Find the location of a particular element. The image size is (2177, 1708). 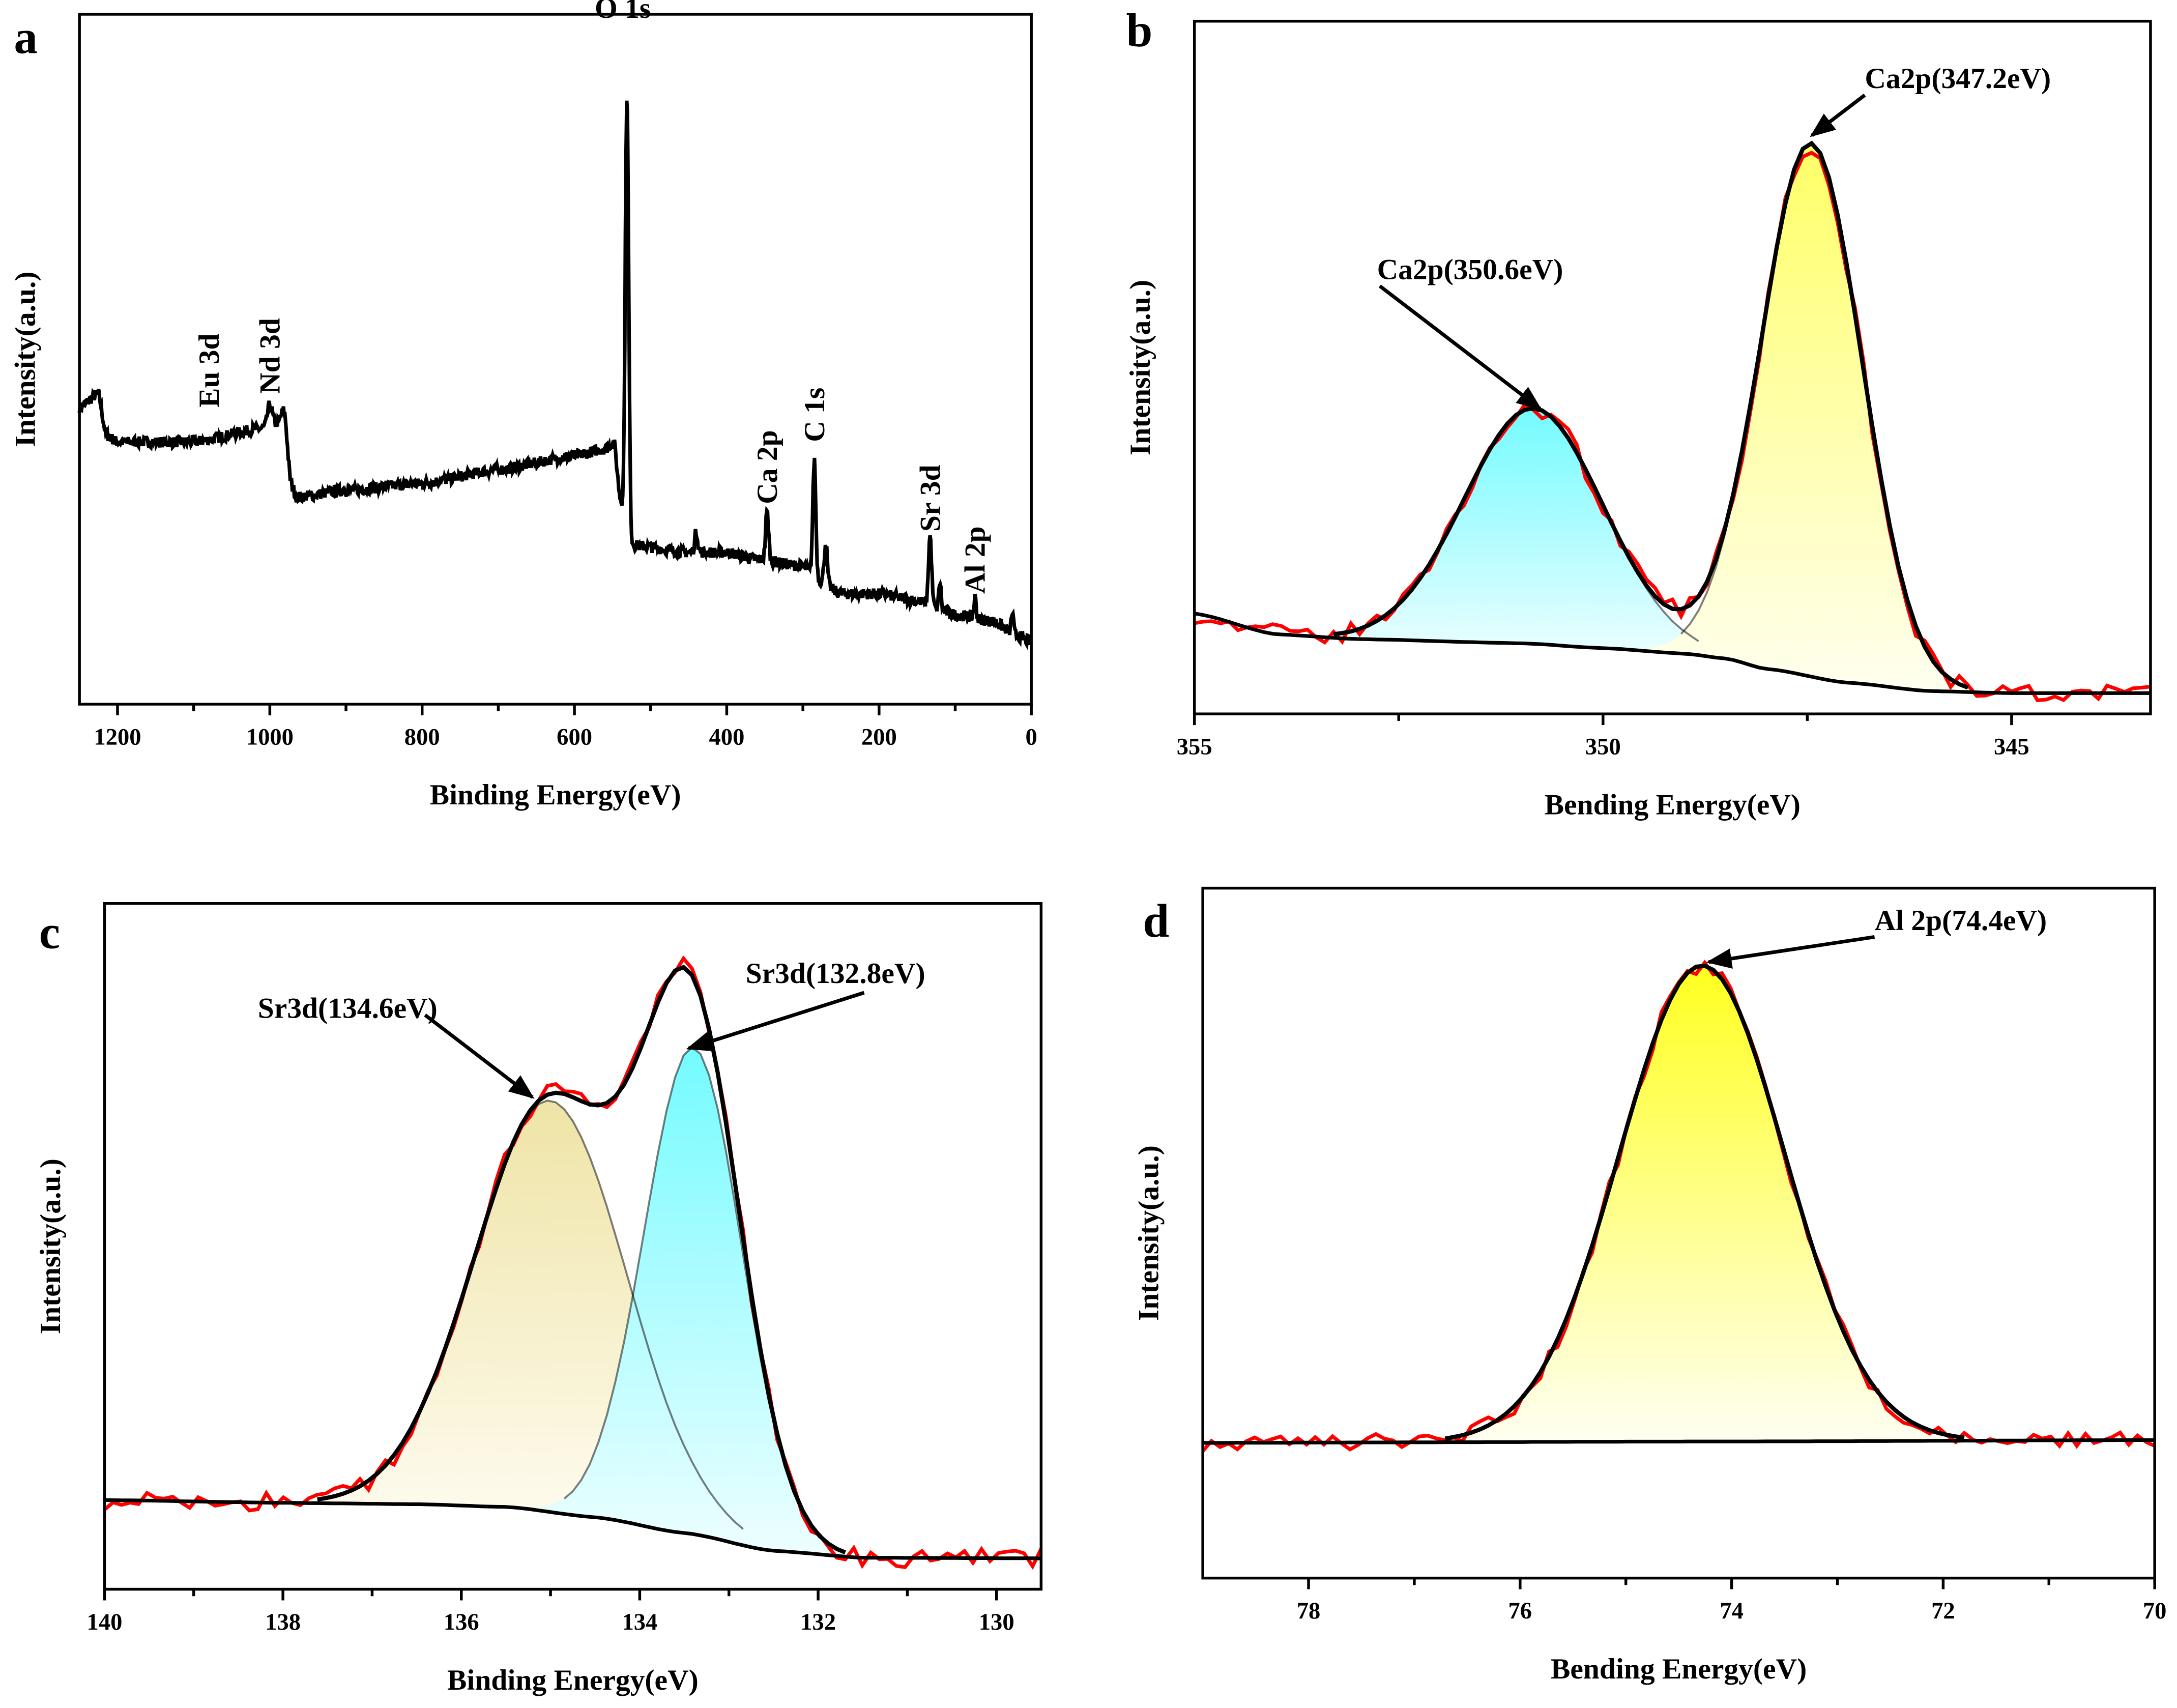

x-tick-label: 600 is located at coordinates (574, 737).